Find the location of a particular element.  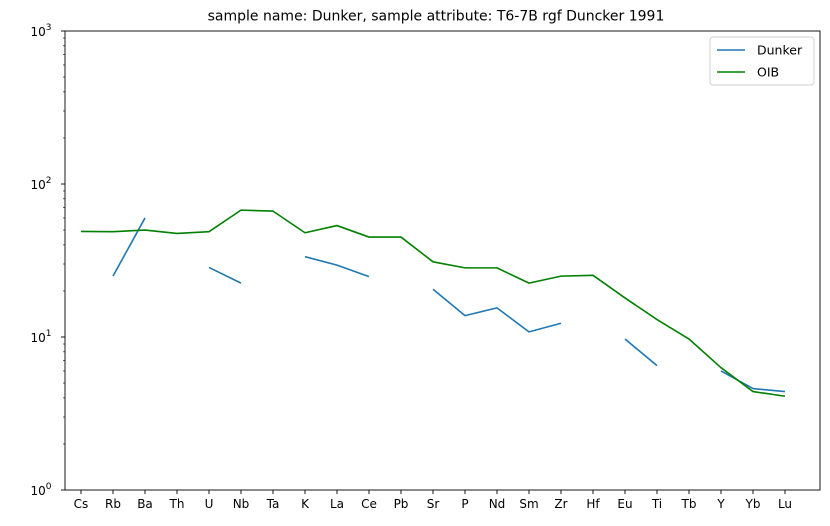

x-tick-label-Cs: Cs is located at coordinates (81, 504).